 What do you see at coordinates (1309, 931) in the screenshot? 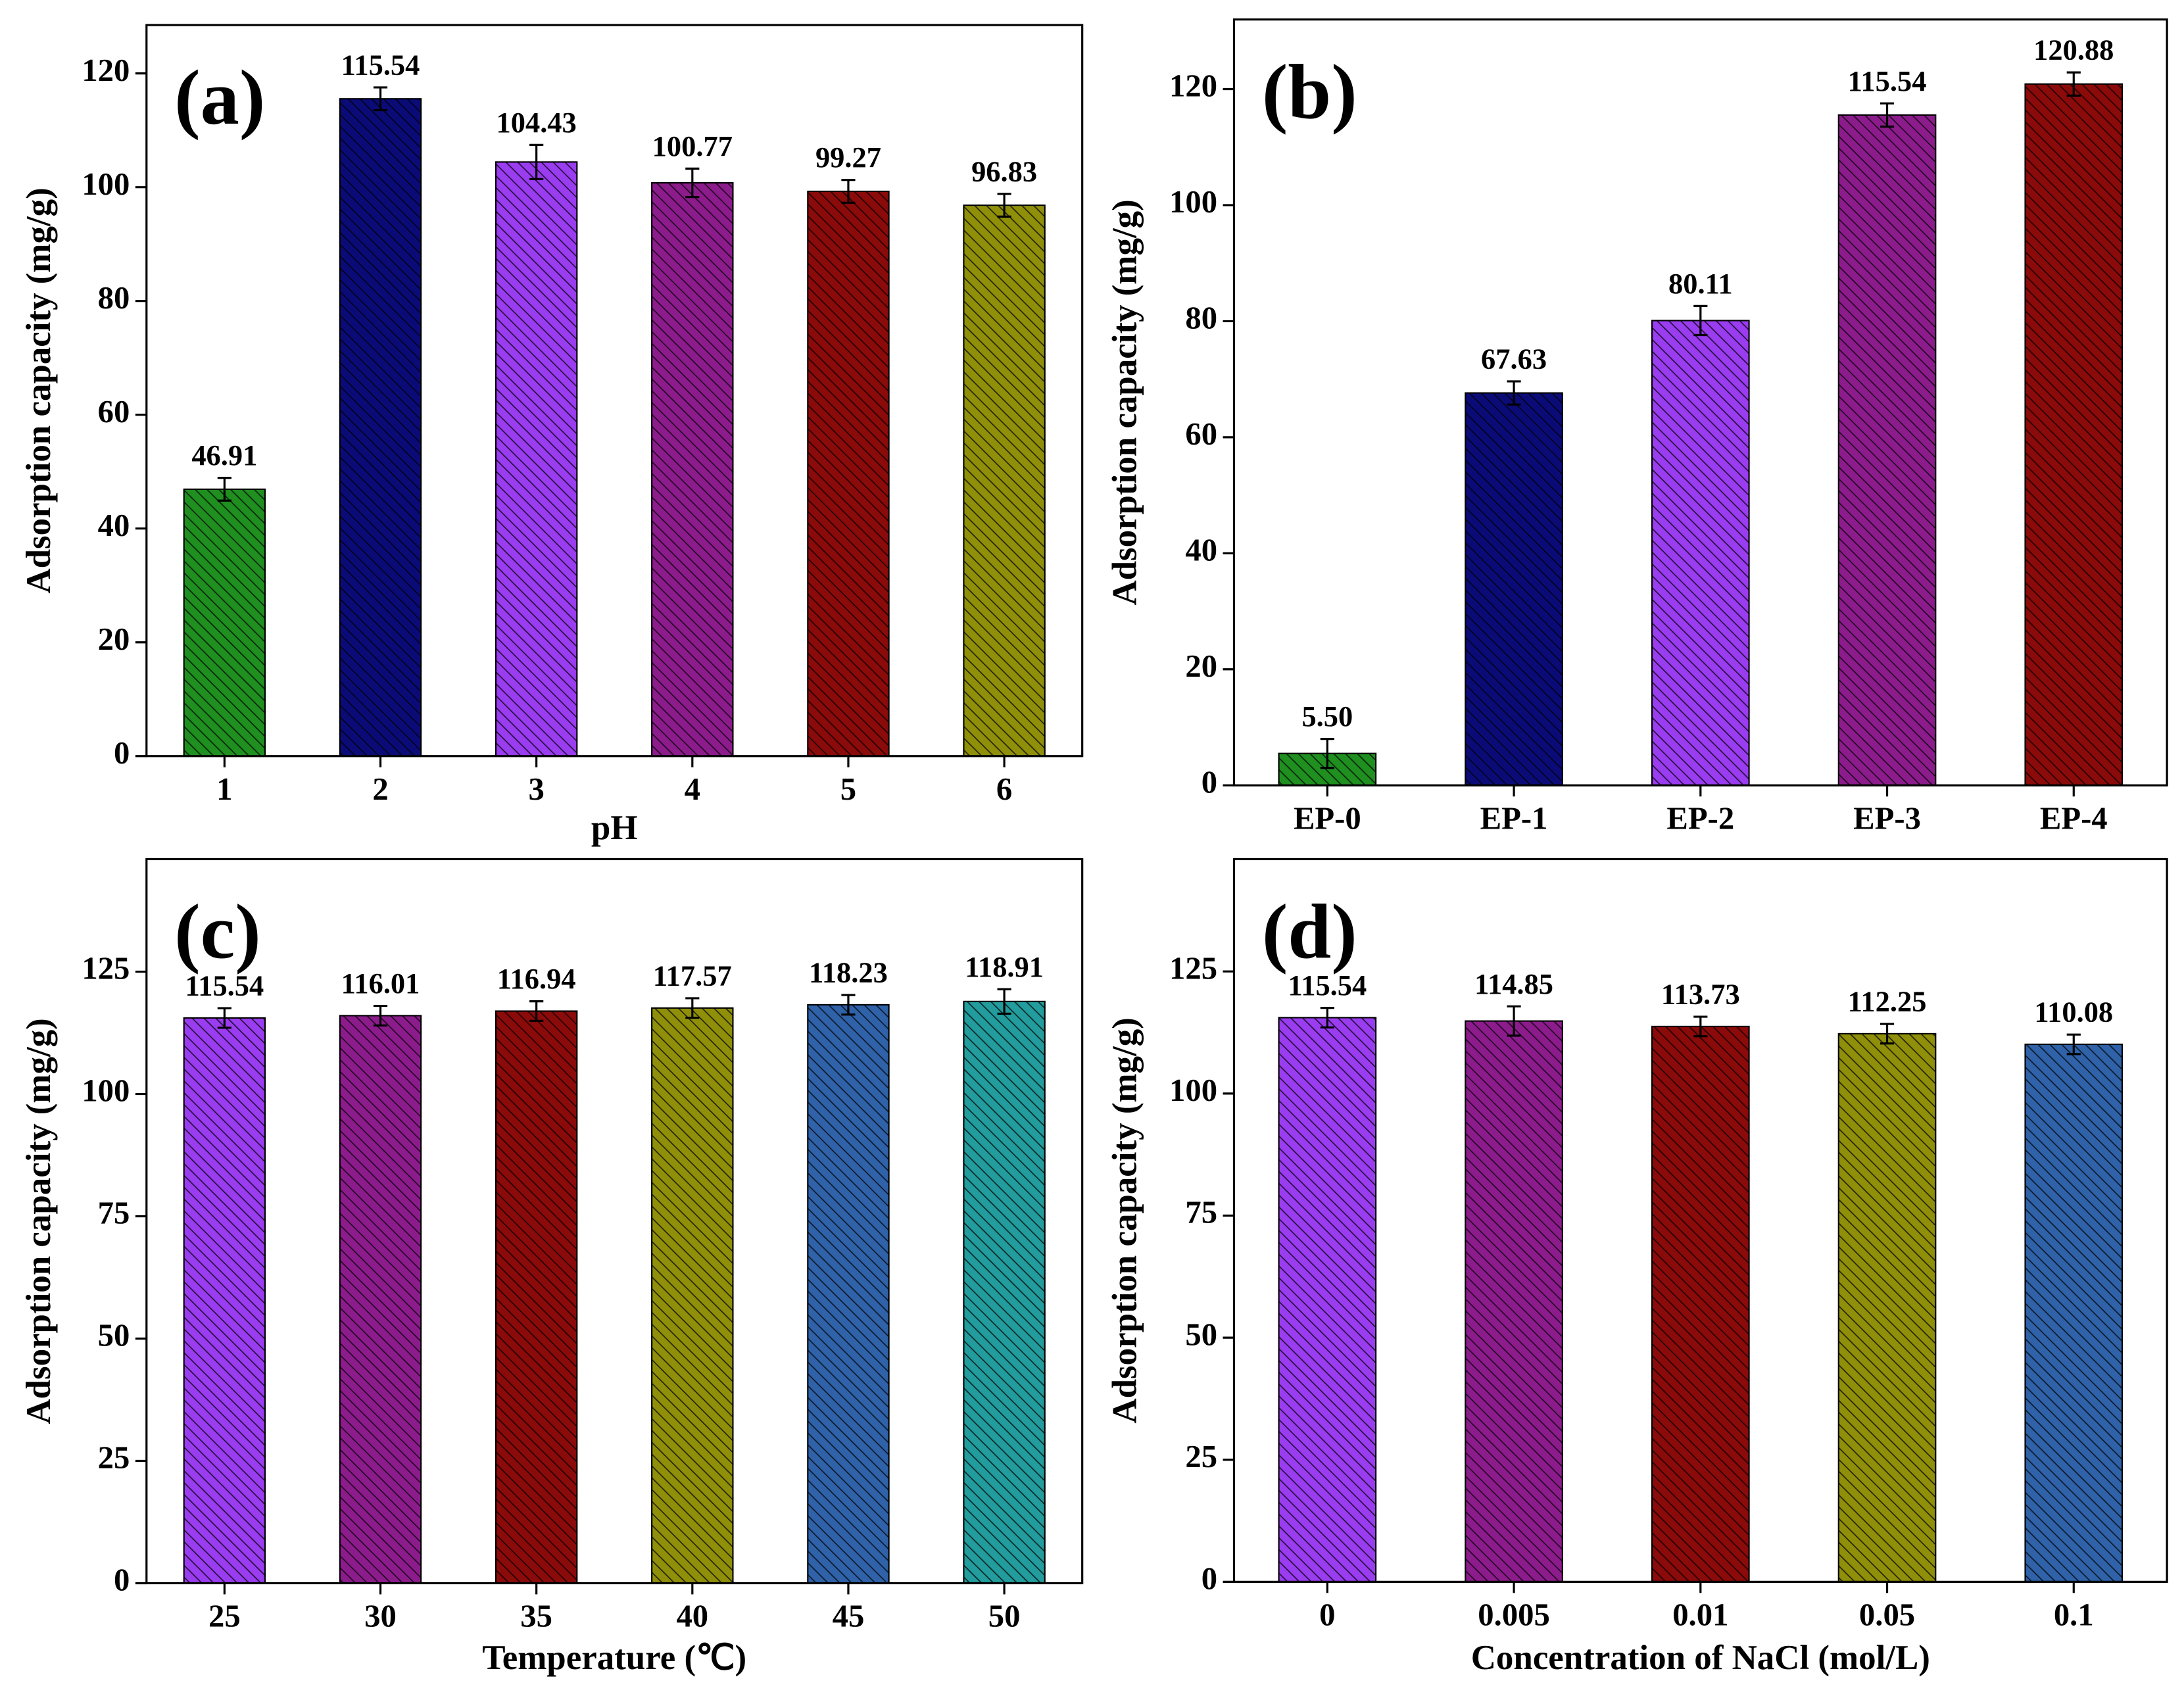
I see `panel-label: (d)` at bounding box center [1309, 931].